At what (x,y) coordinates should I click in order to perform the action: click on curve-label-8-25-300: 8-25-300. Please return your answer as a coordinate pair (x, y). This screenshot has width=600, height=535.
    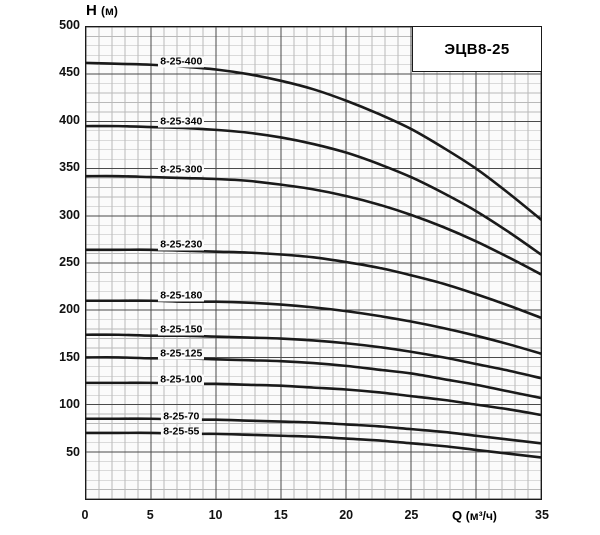
    Looking at the image, I should click on (181, 169).